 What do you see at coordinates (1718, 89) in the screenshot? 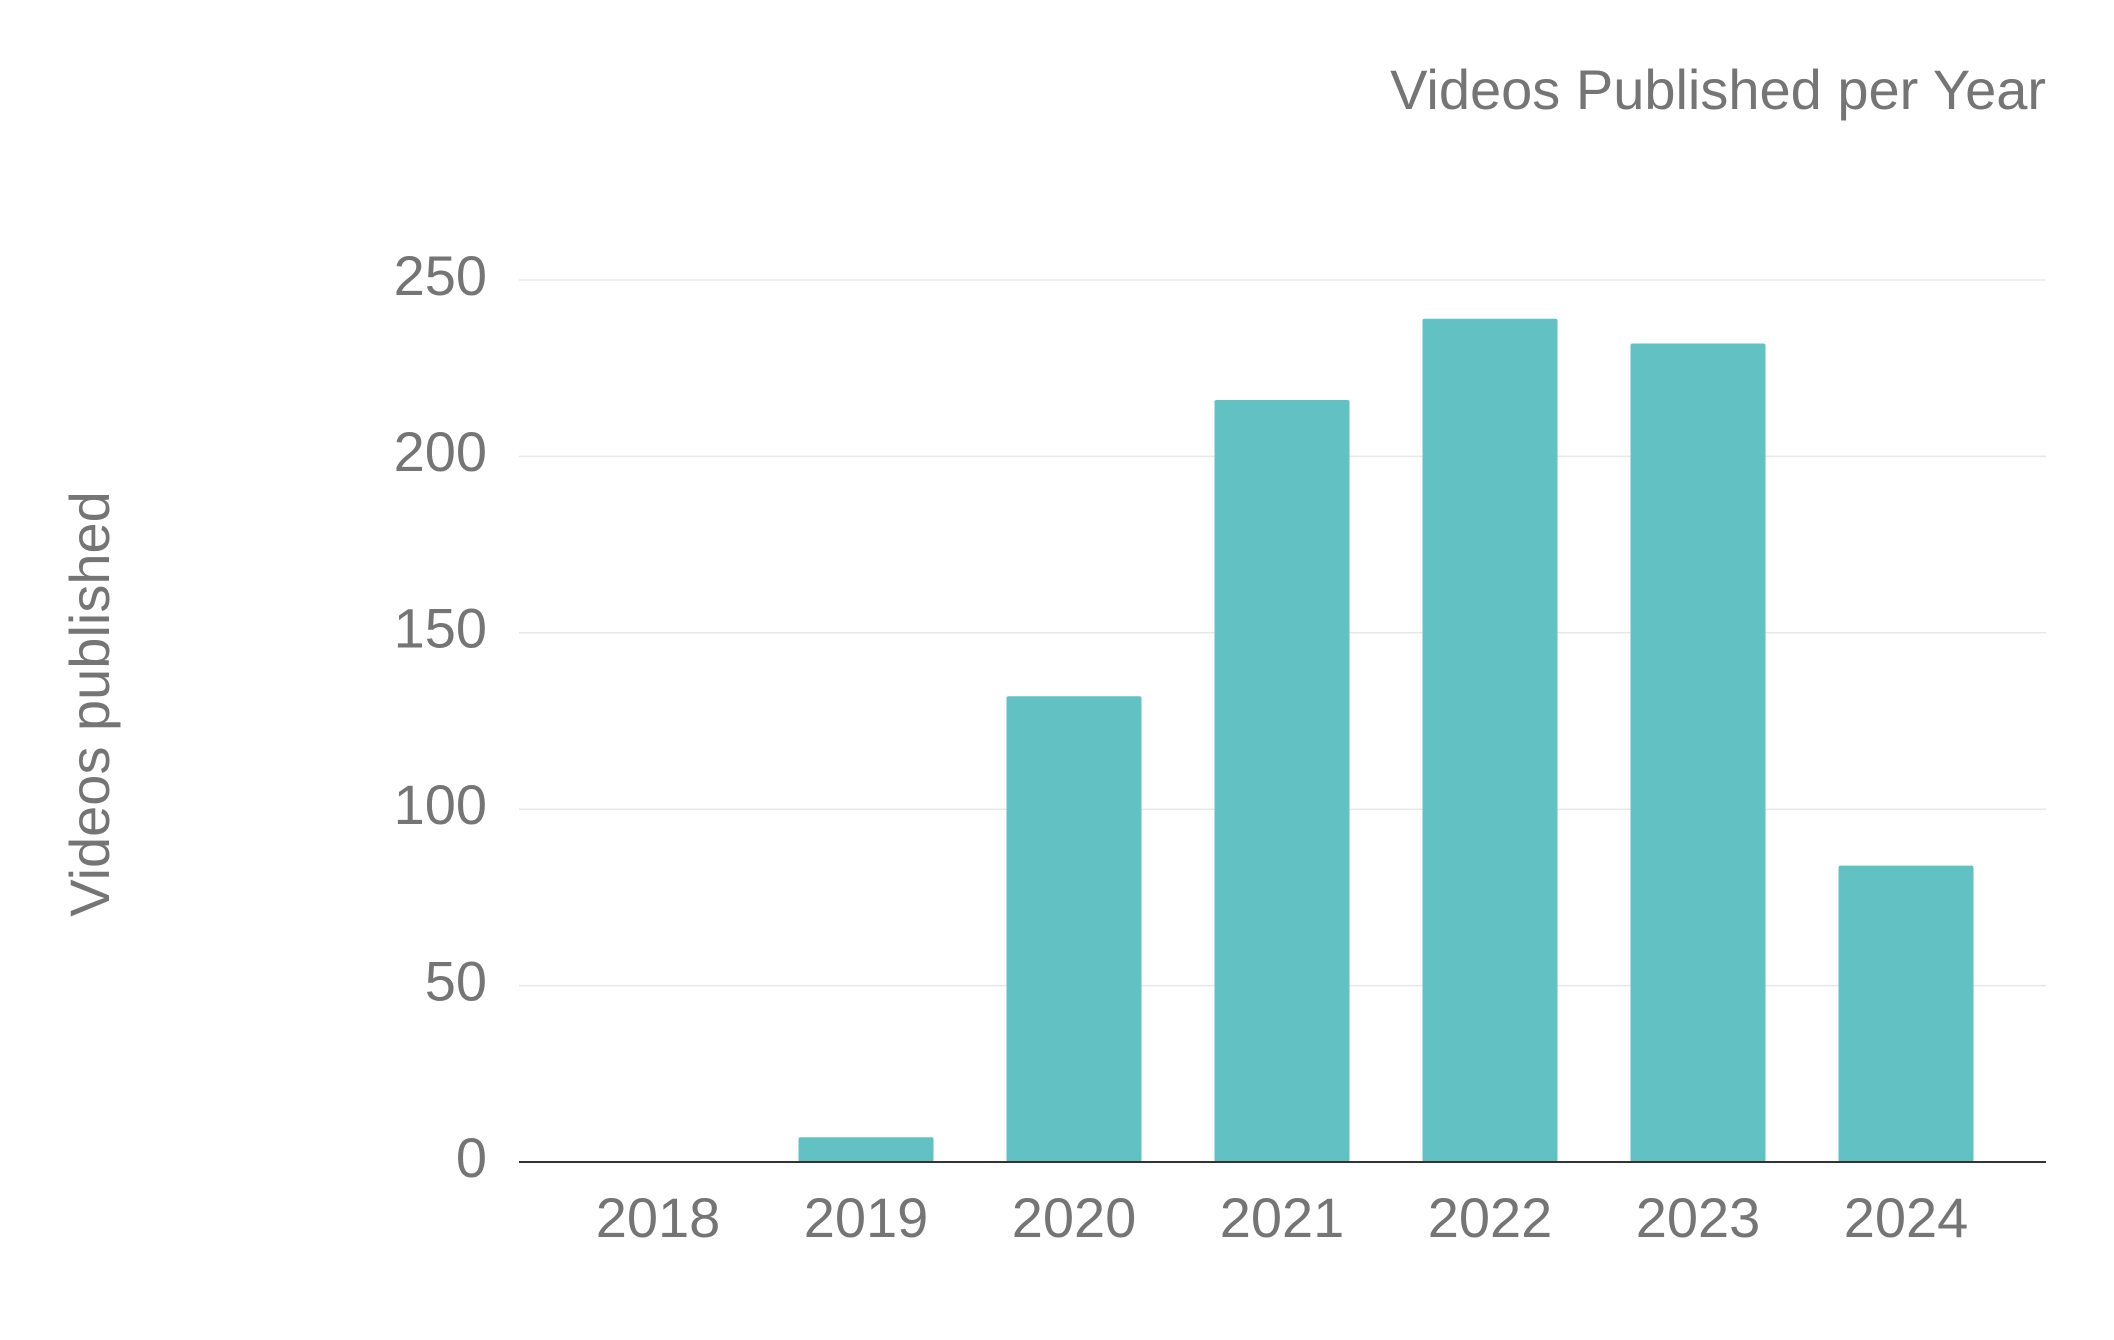
I see `chart-title: Videos Published per Year` at bounding box center [1718, 89].